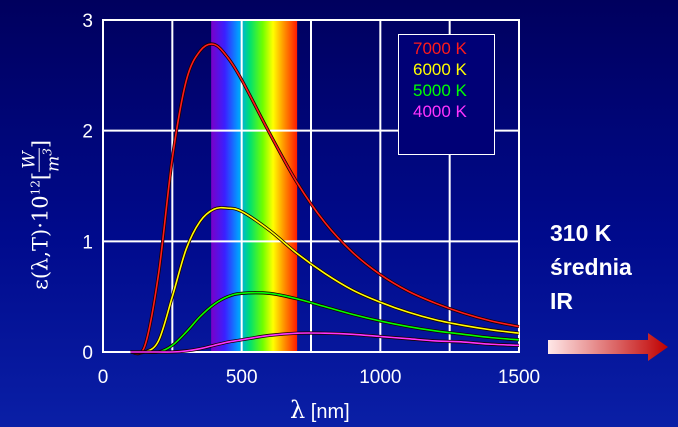 This screenshot has height=427, width=678. I want to click on y-axis-label-exponent: 12, so click(35, 188).